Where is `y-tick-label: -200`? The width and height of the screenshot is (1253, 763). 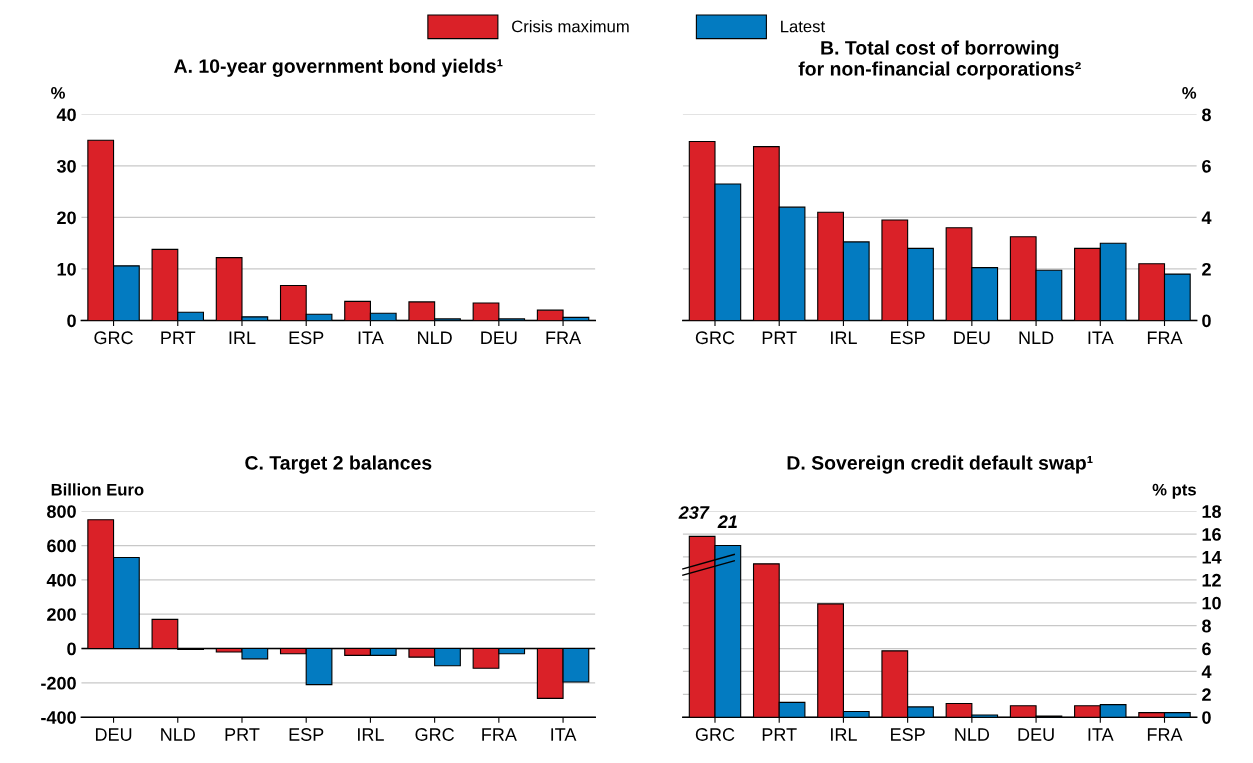
y-tick-label: -200 is located at coordinates (58, 683).